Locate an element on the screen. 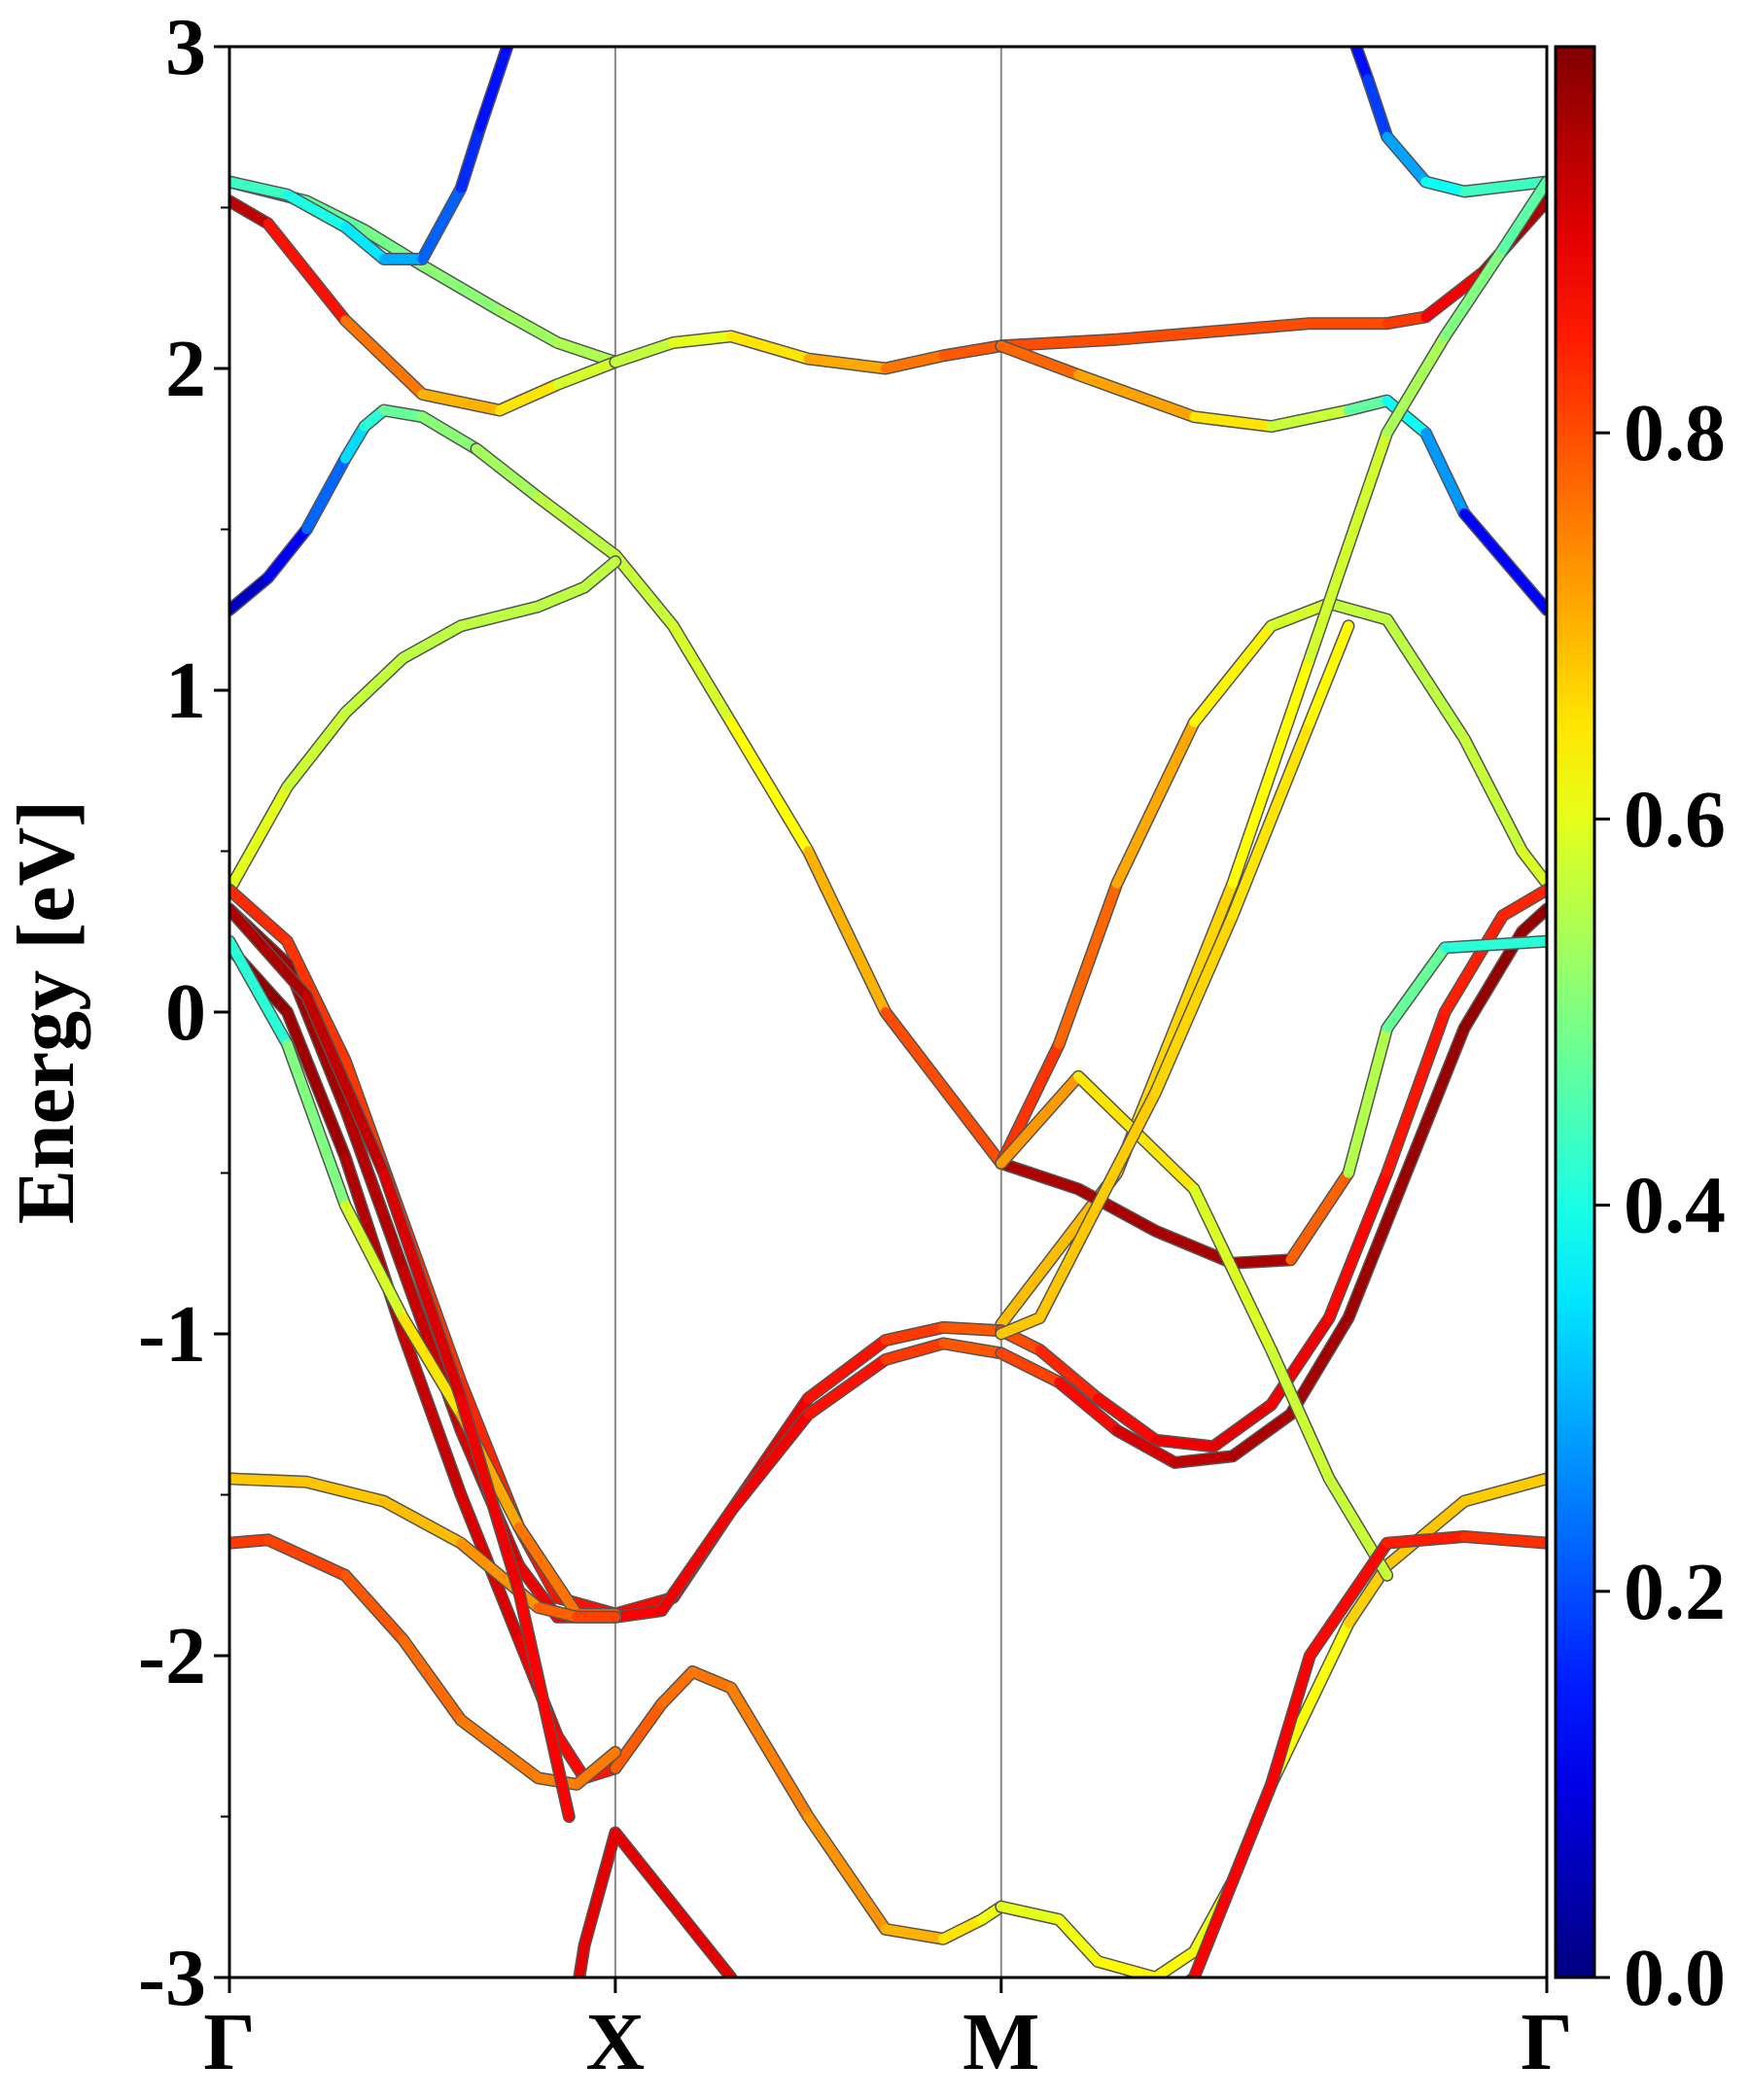 This screenshot has height=2100, width=1750. colorbar-tick-label: 0.4 is located at coordinates (1675, 1206).